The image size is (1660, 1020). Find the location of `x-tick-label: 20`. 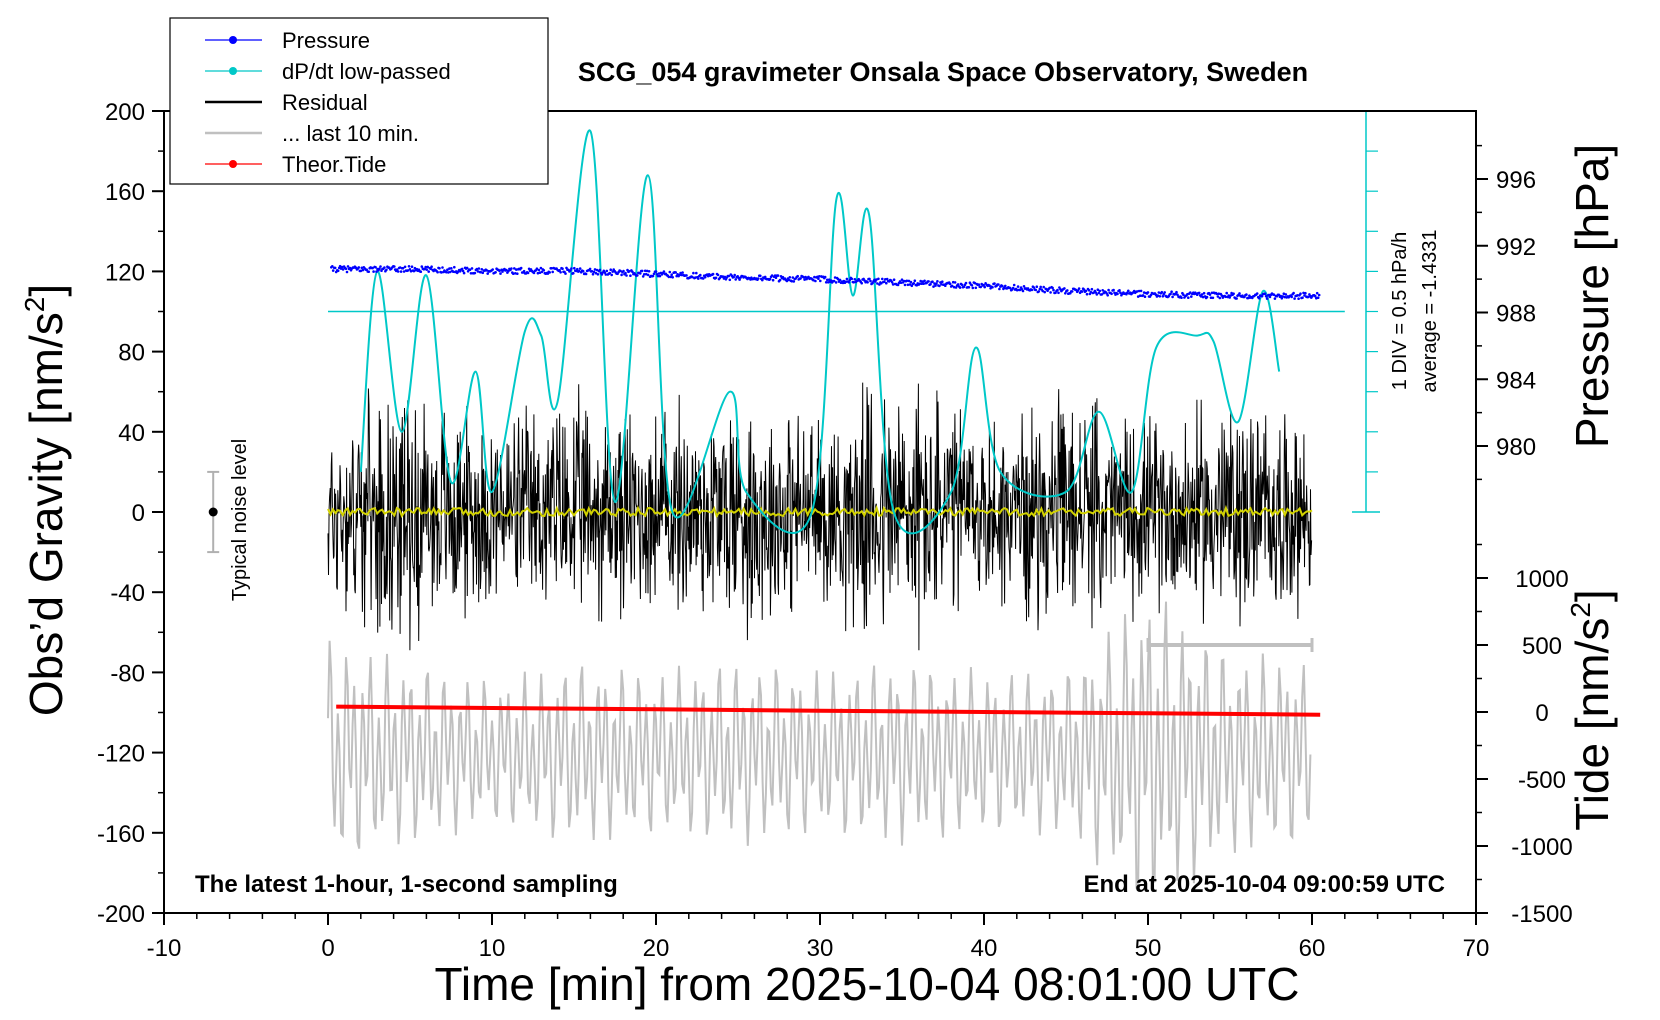

x-tick-label: 20 is located at coordinates (656, 948).